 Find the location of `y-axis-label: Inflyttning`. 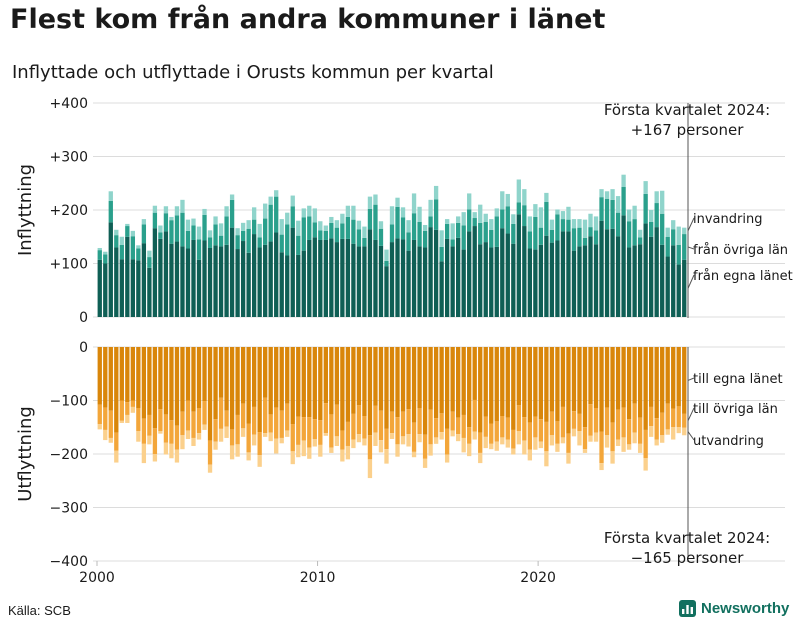

y-axis-label: Inflyttning is located at coordinates (25, 210).